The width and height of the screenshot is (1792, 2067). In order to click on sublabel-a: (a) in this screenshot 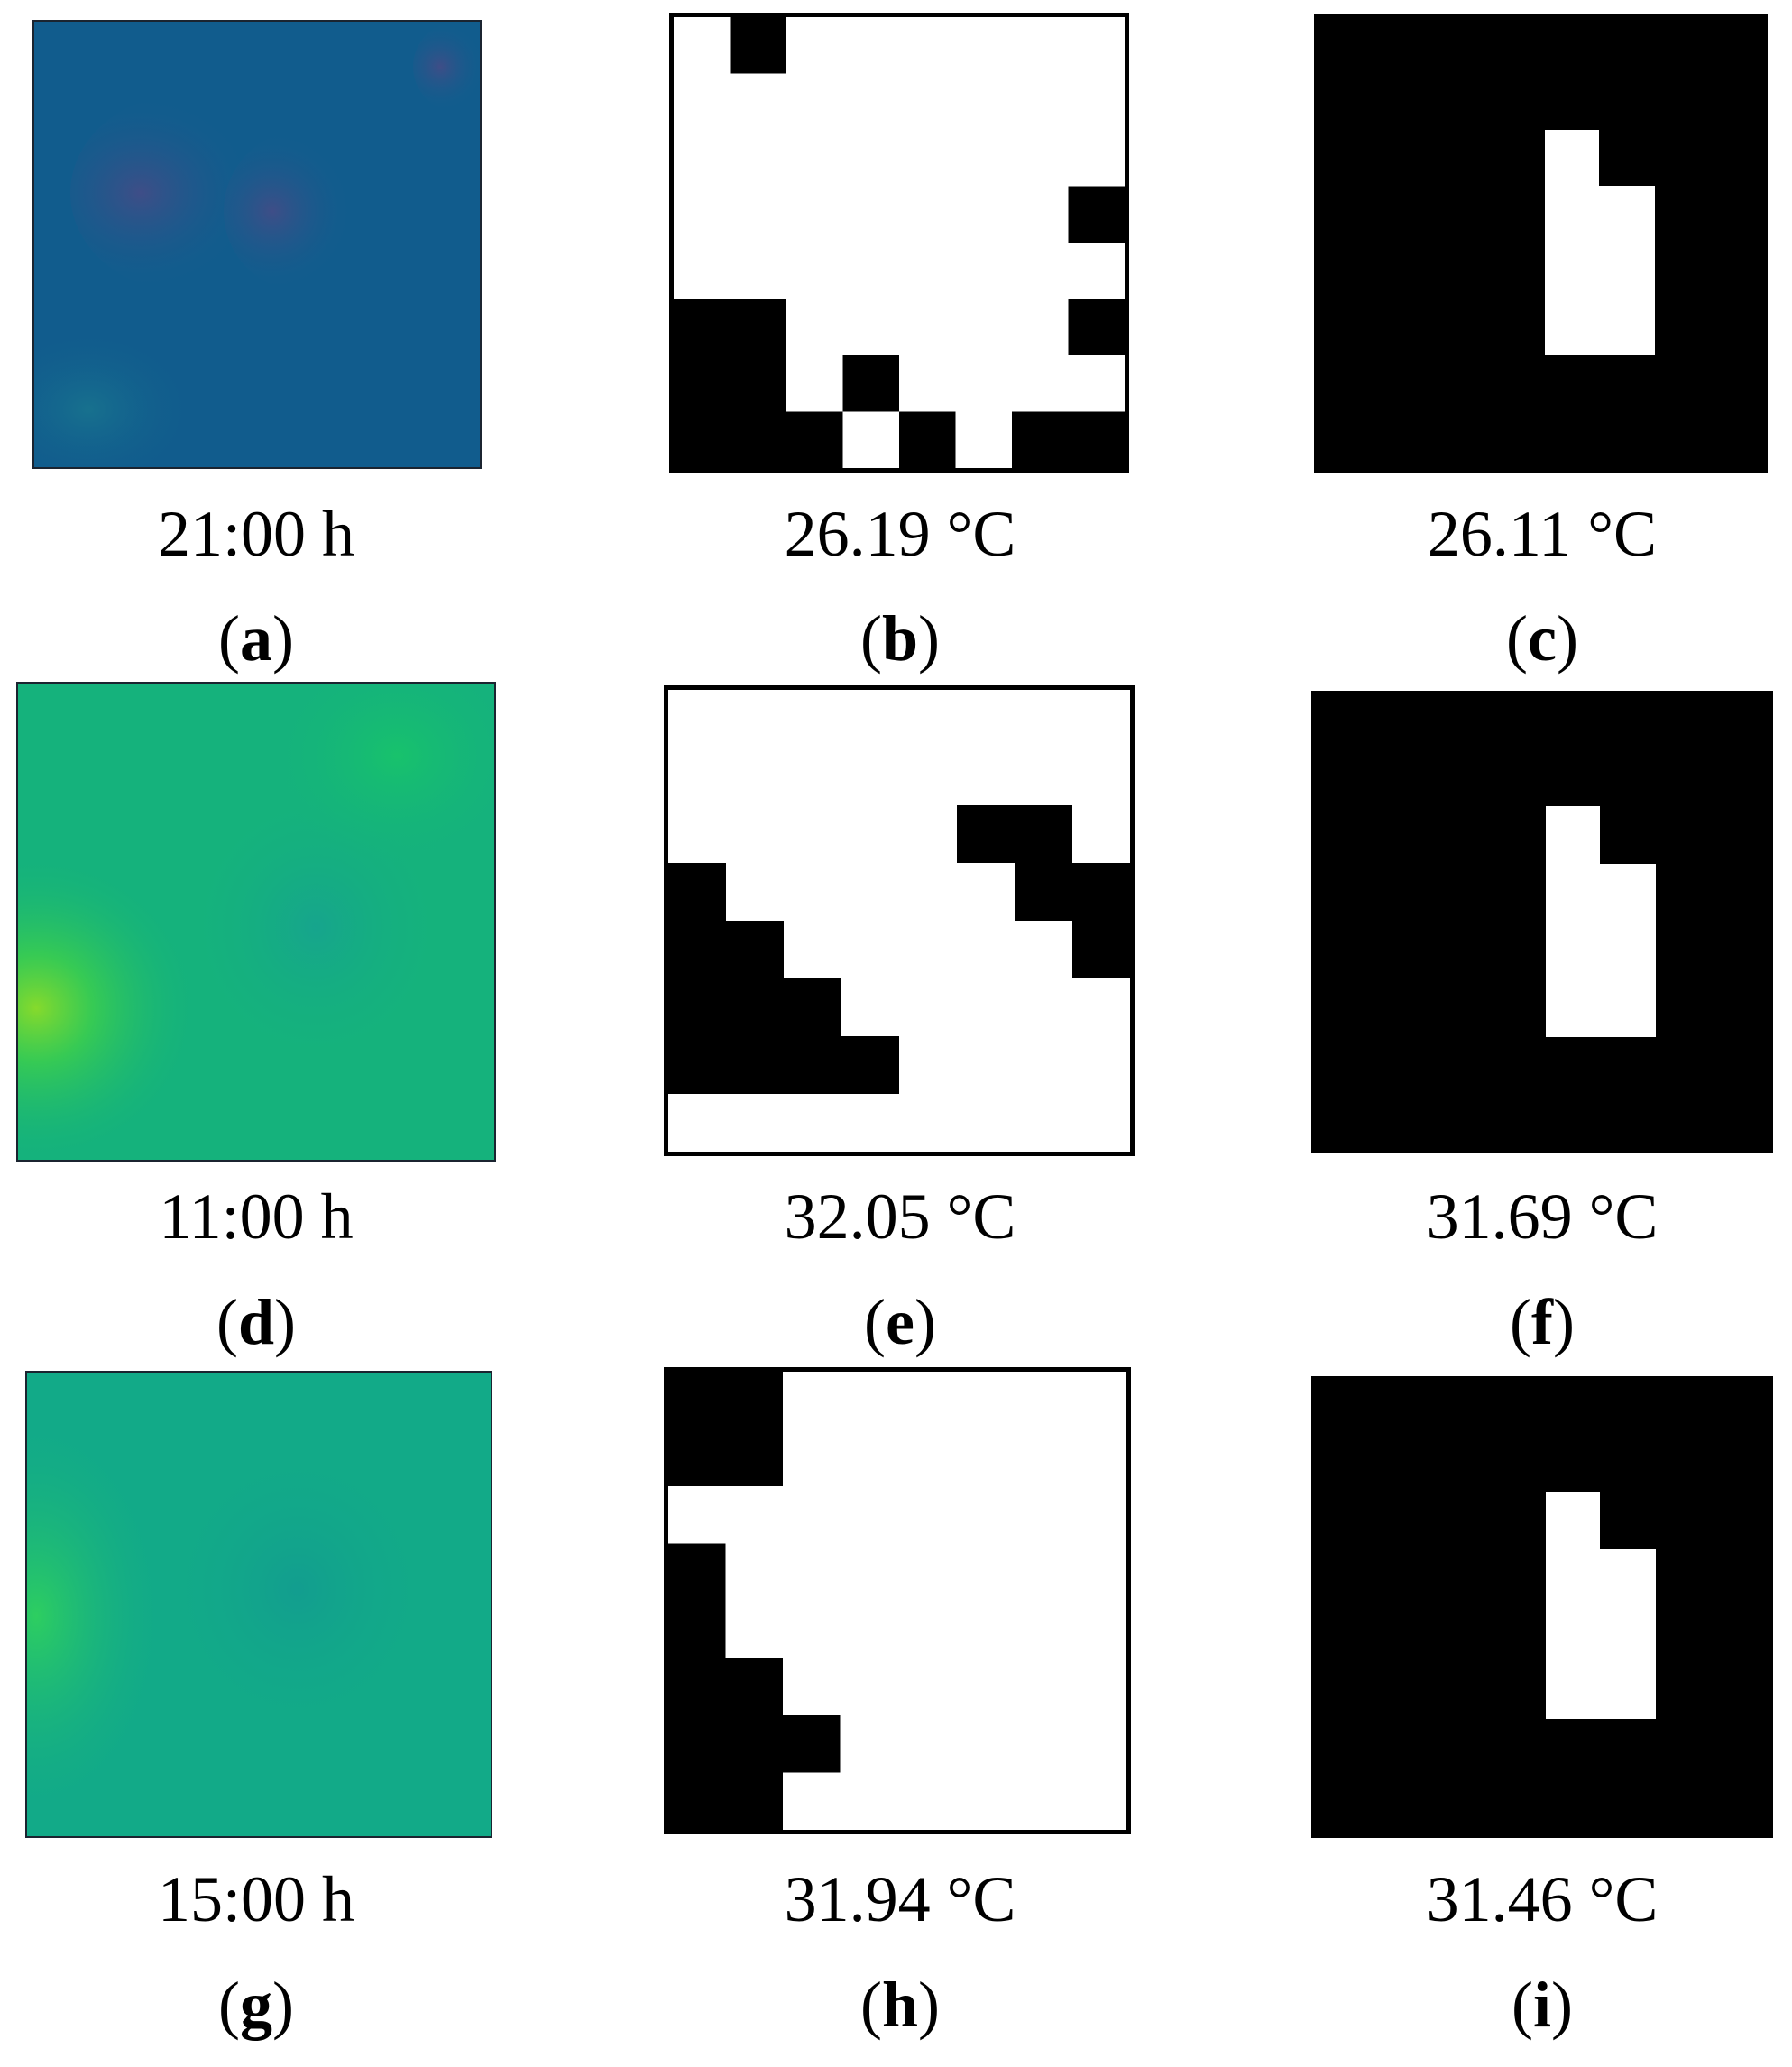, I will do `click(256, 639)`.